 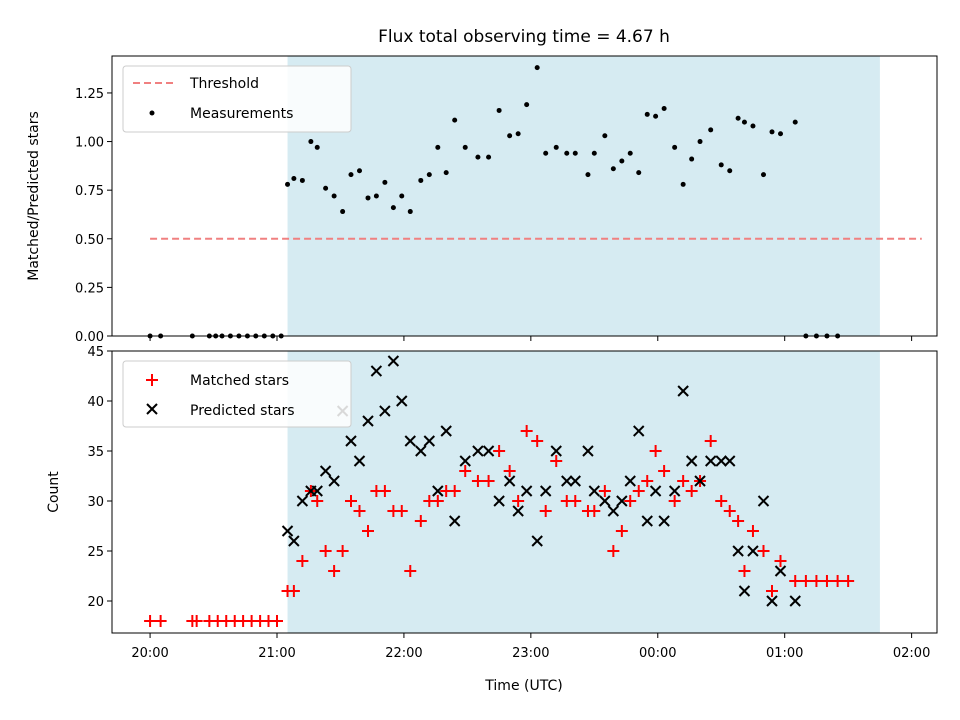 I want to click on ratio-legend-box, so click(x=237, y=99).